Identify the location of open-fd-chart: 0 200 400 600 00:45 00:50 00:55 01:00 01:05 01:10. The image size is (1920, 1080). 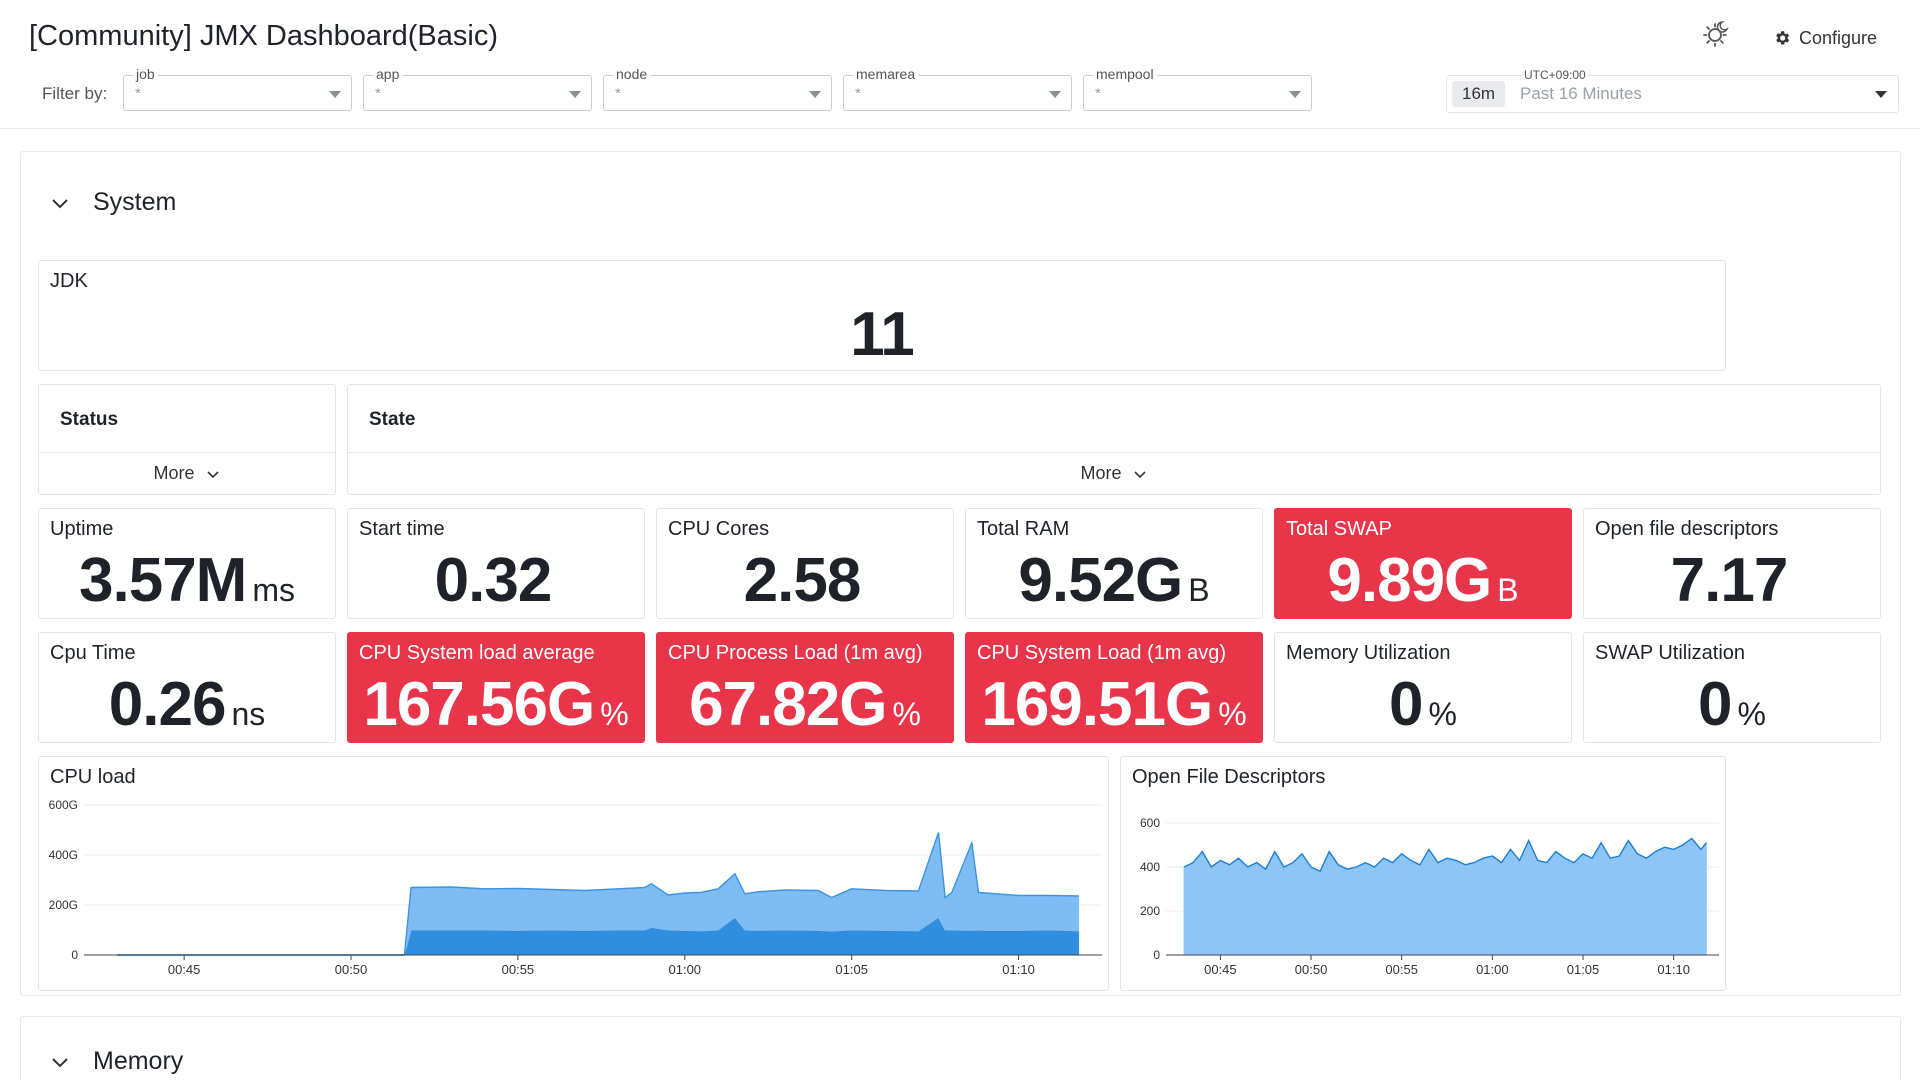
(1429, 896).